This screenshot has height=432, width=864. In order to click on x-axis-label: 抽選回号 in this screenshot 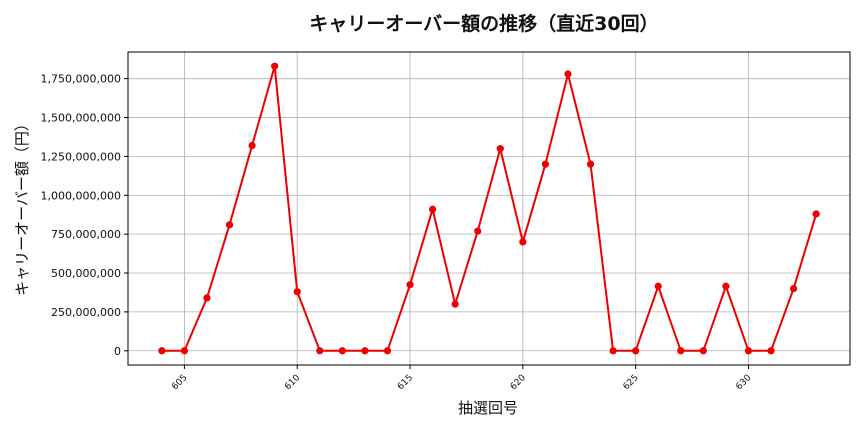, I will do `click(488, 408)`.